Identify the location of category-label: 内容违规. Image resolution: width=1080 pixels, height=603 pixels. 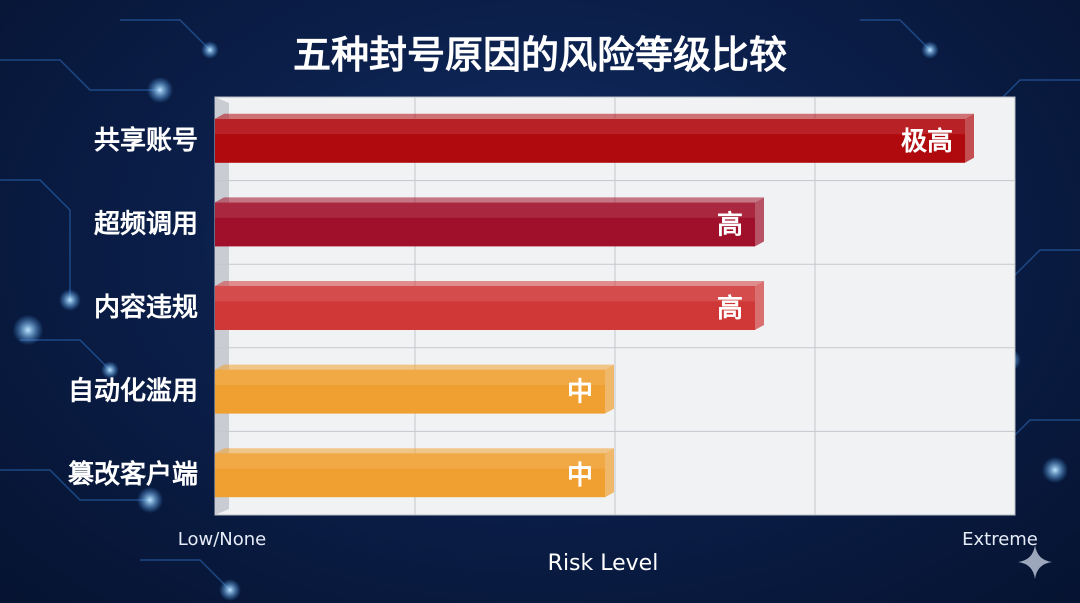
(146, 307).